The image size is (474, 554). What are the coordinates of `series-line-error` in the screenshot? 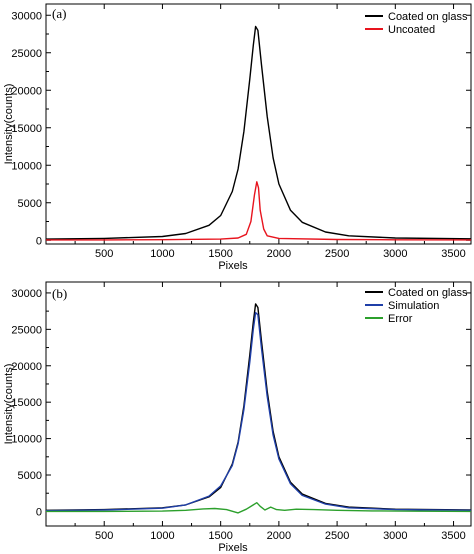 It's located at (258, 508).